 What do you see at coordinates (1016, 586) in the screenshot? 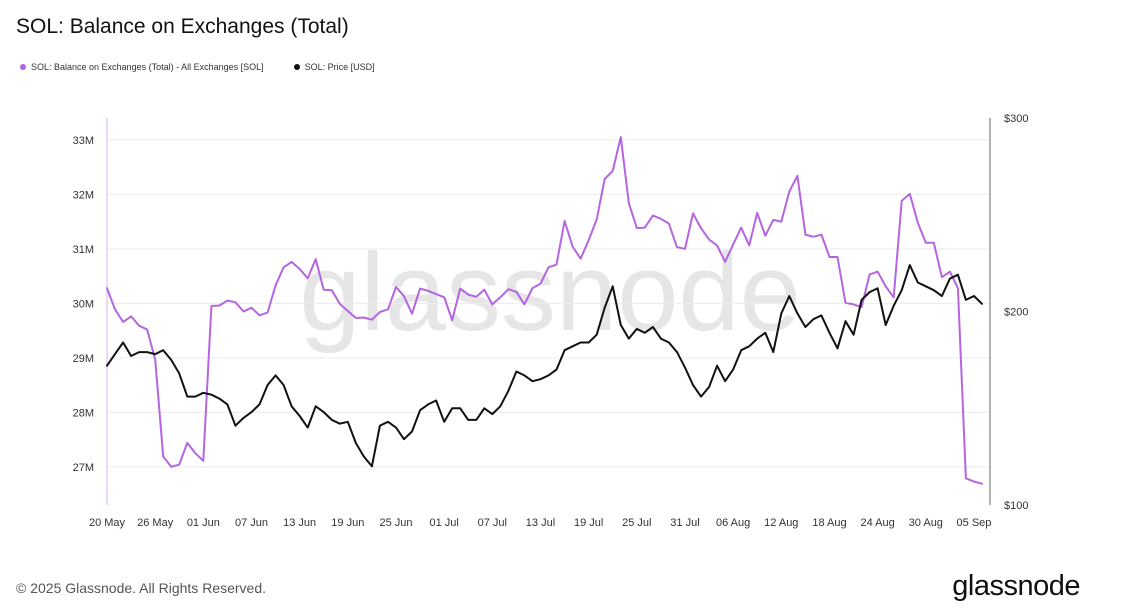
I see `glassnode-logo: glassnode` at bounding box center [1016, 586].